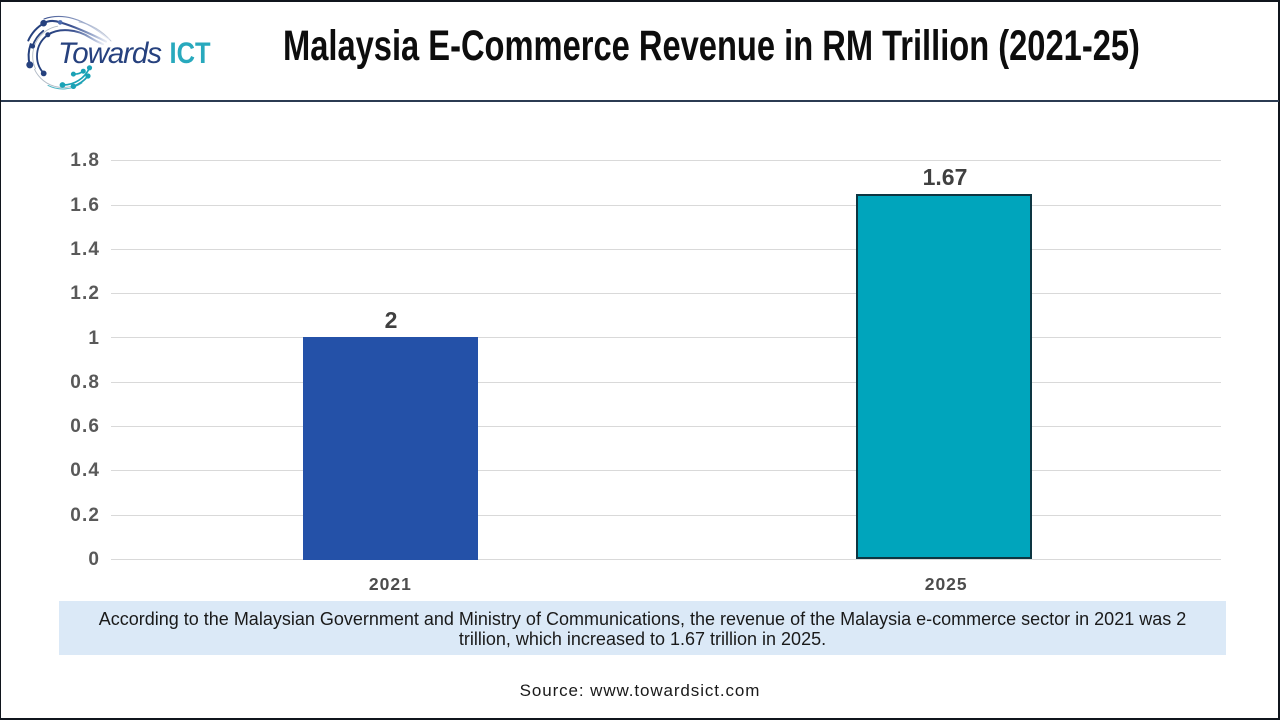 The image size is (1280, 720). What do you see at coordinates (190, 53) in the screenshot?
I see `svg-text: ICT` at bounding box center [190, 53].